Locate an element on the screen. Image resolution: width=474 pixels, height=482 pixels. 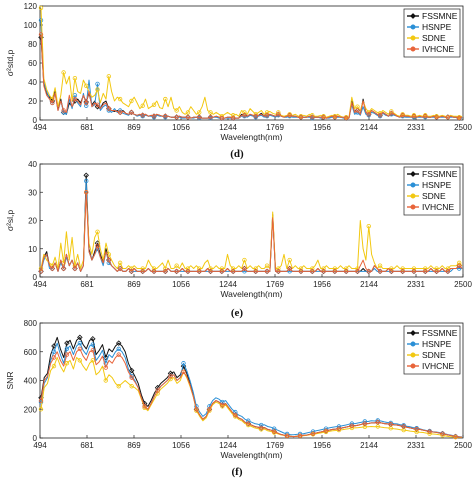
x-tick-label: 494 is located at coordinates (40, 284).